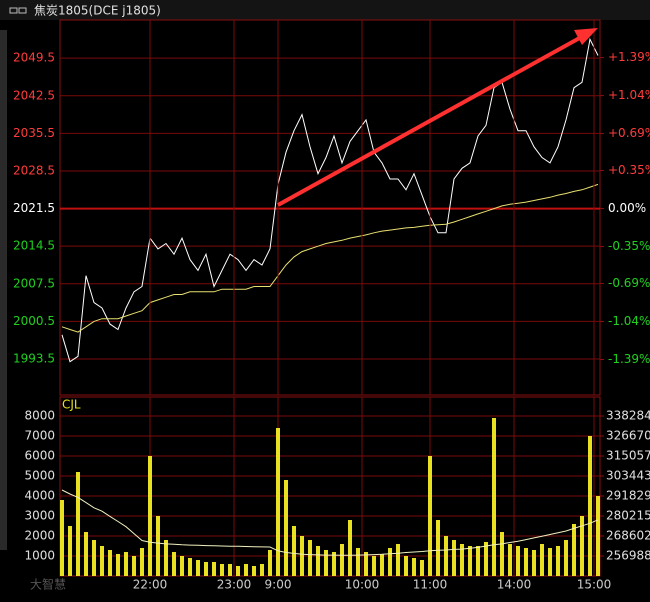 The image size is (650, 602). I want to click on y-tick-label: 1993.5, so click(34, 359).